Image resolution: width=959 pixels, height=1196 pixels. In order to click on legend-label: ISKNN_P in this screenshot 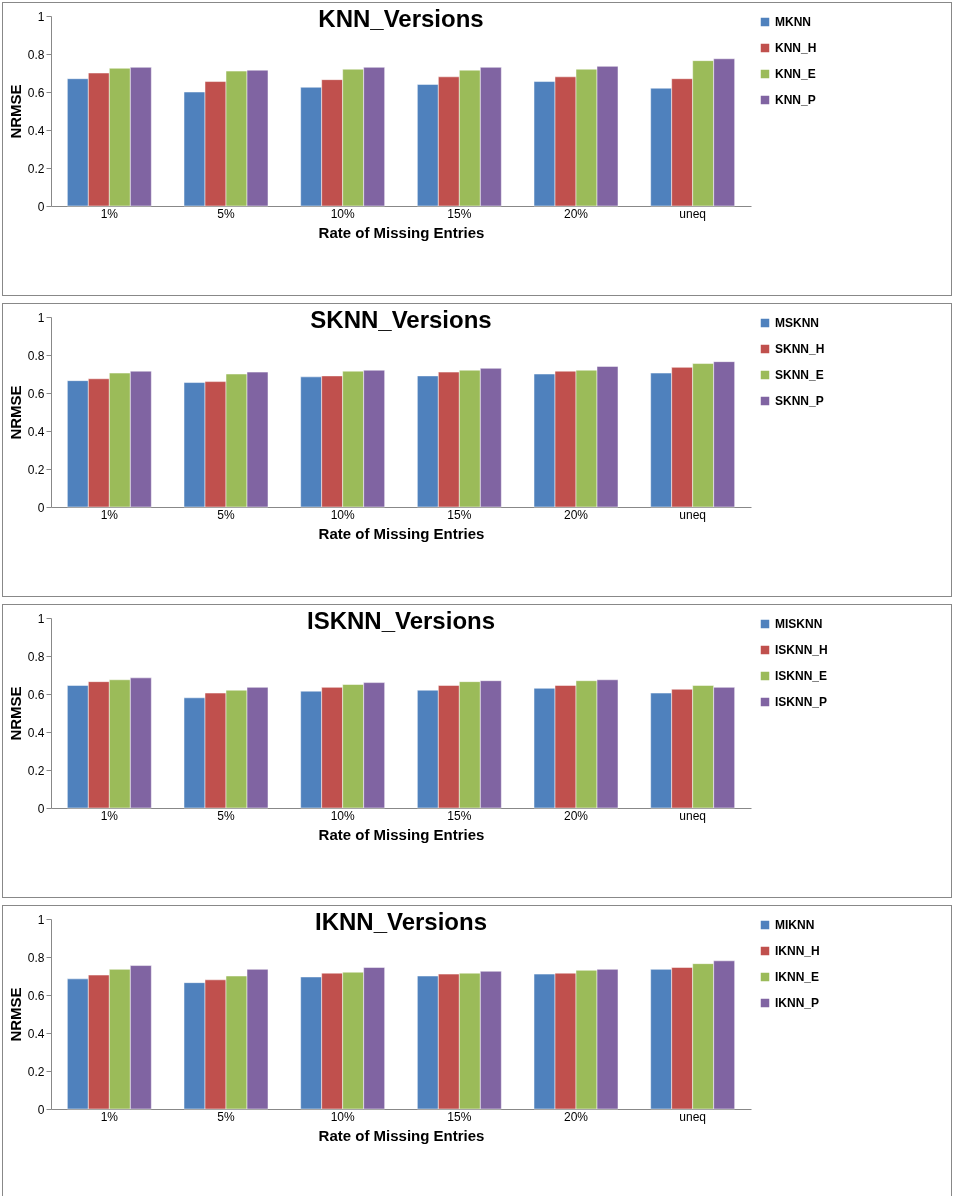, I will do `click(801, 702)`.